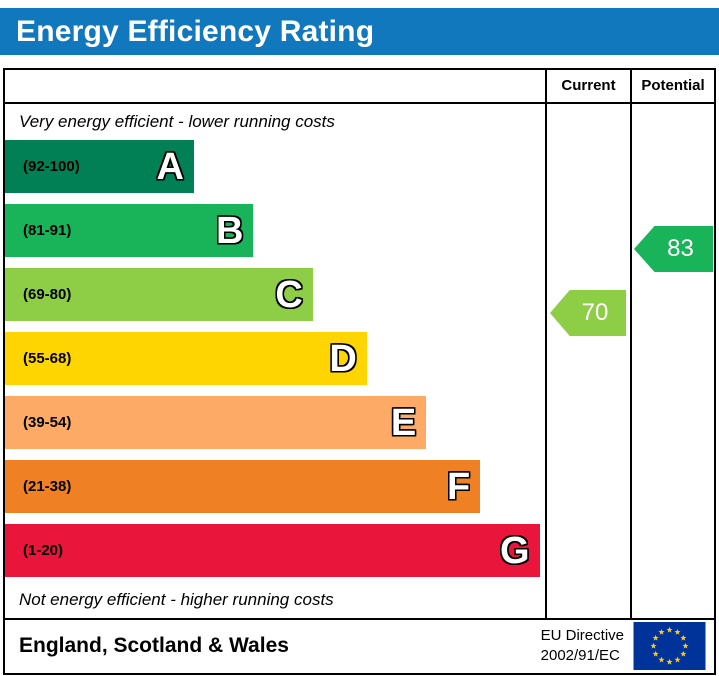 This screenshot has height=676, width=719. I want to click on eu-directive-line2: 2002/91/EC, so click(580, 655).